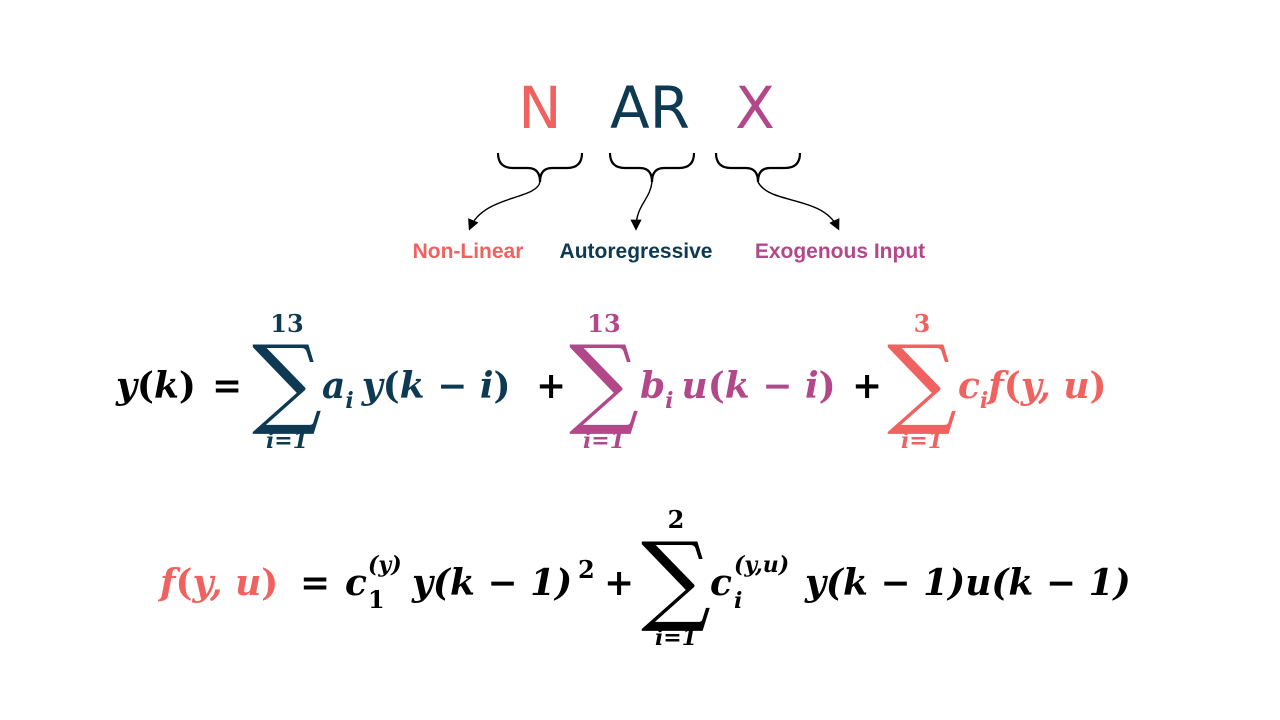  What do you see at coordinates (315, 583) in the screenshot?
I see `eq2-equals: =` at bounding box center [315, 583].